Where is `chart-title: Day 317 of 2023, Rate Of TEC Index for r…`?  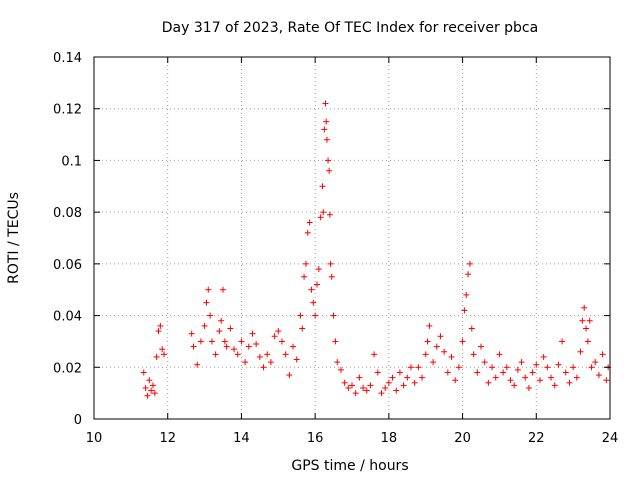 chart-title: Day 317 of 2023, Rate Of TEC Index for r… is located at coordinates (350, 28).